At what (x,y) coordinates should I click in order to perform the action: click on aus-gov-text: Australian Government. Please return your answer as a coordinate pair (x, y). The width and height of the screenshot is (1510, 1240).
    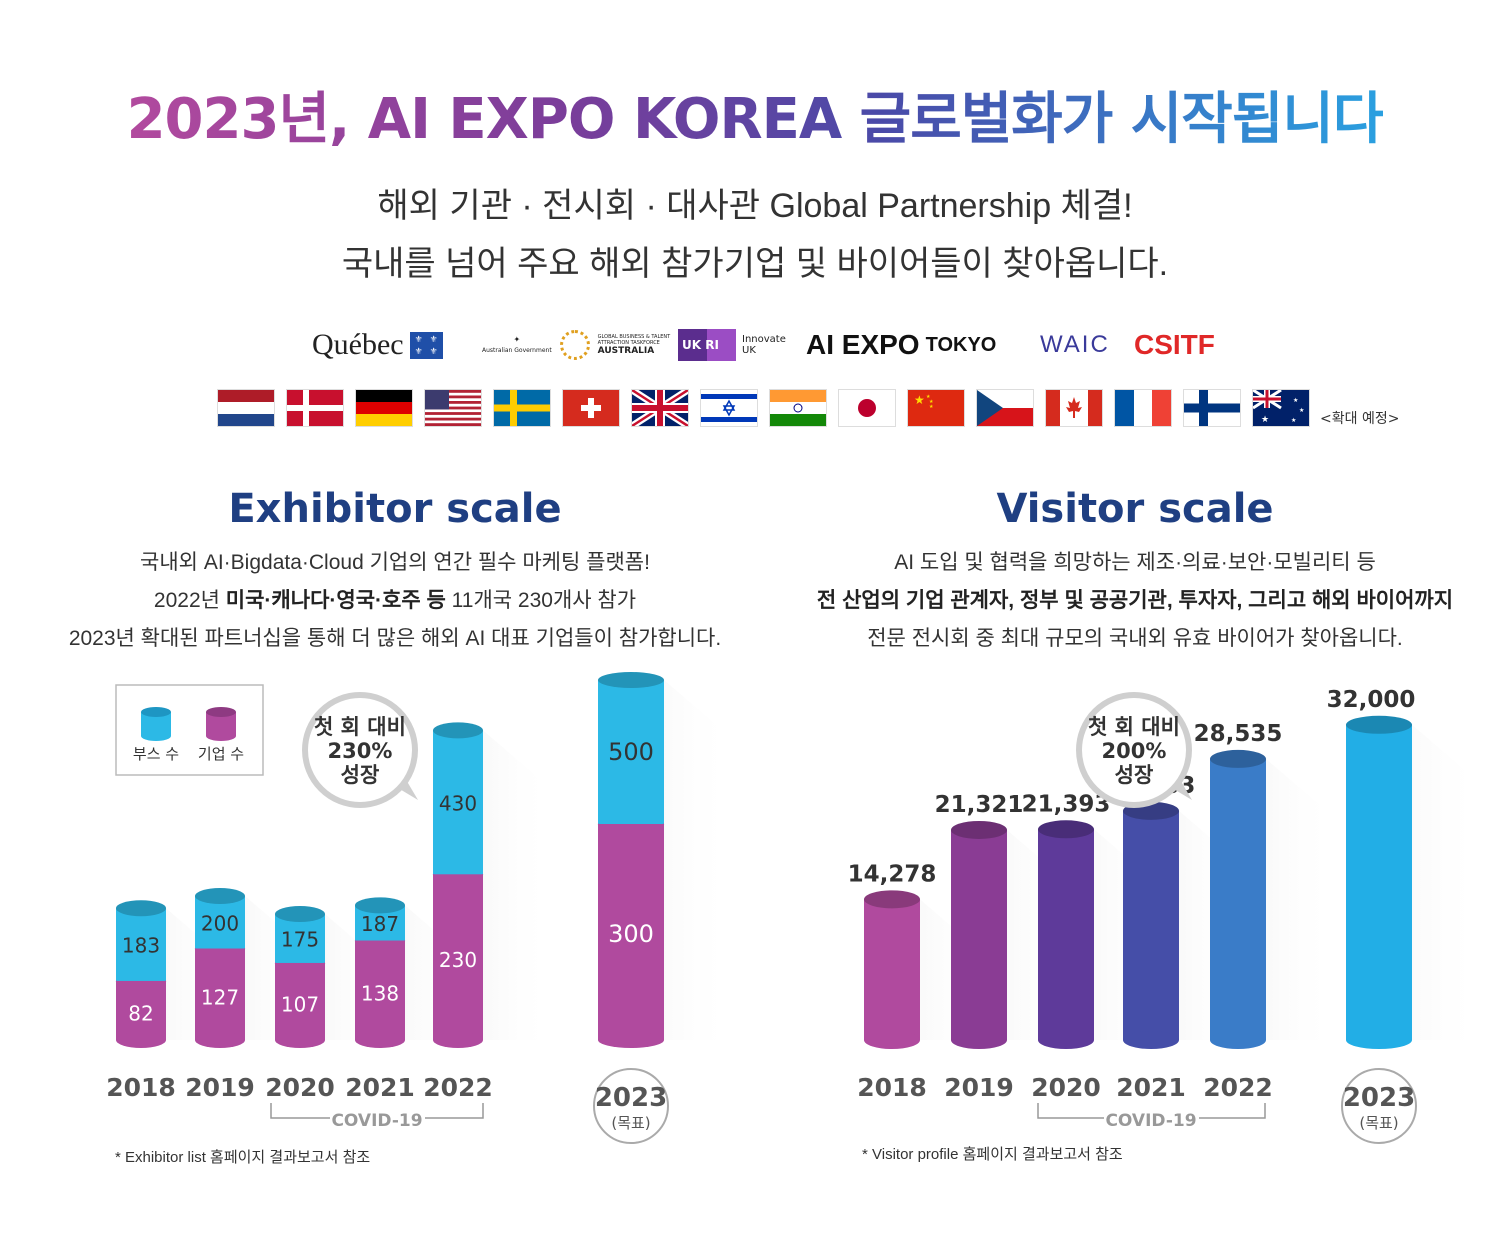
    Looking at the image, I should click on (517, 350).